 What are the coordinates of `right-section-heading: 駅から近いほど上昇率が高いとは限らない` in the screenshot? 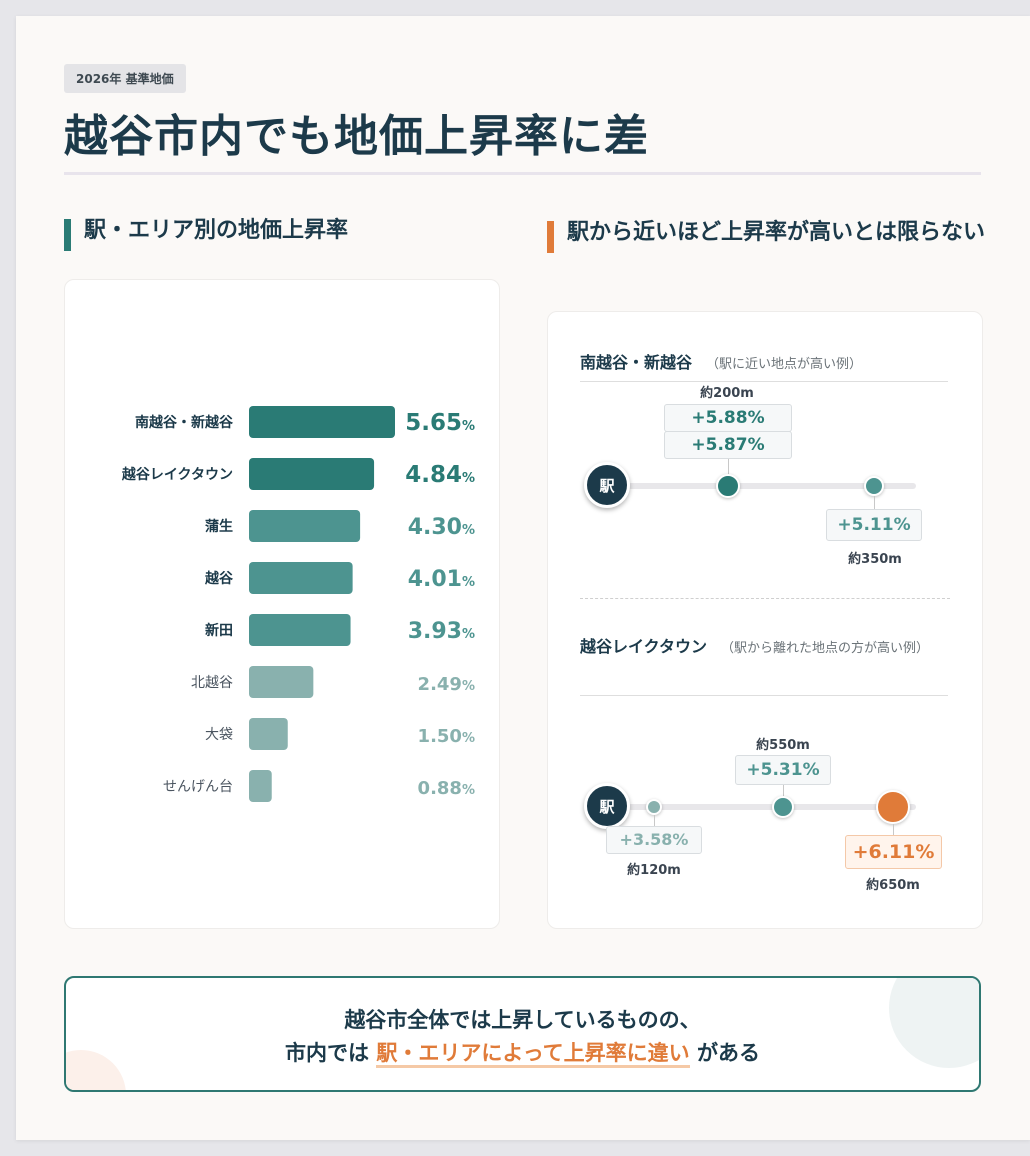 It's located at (767, 235).